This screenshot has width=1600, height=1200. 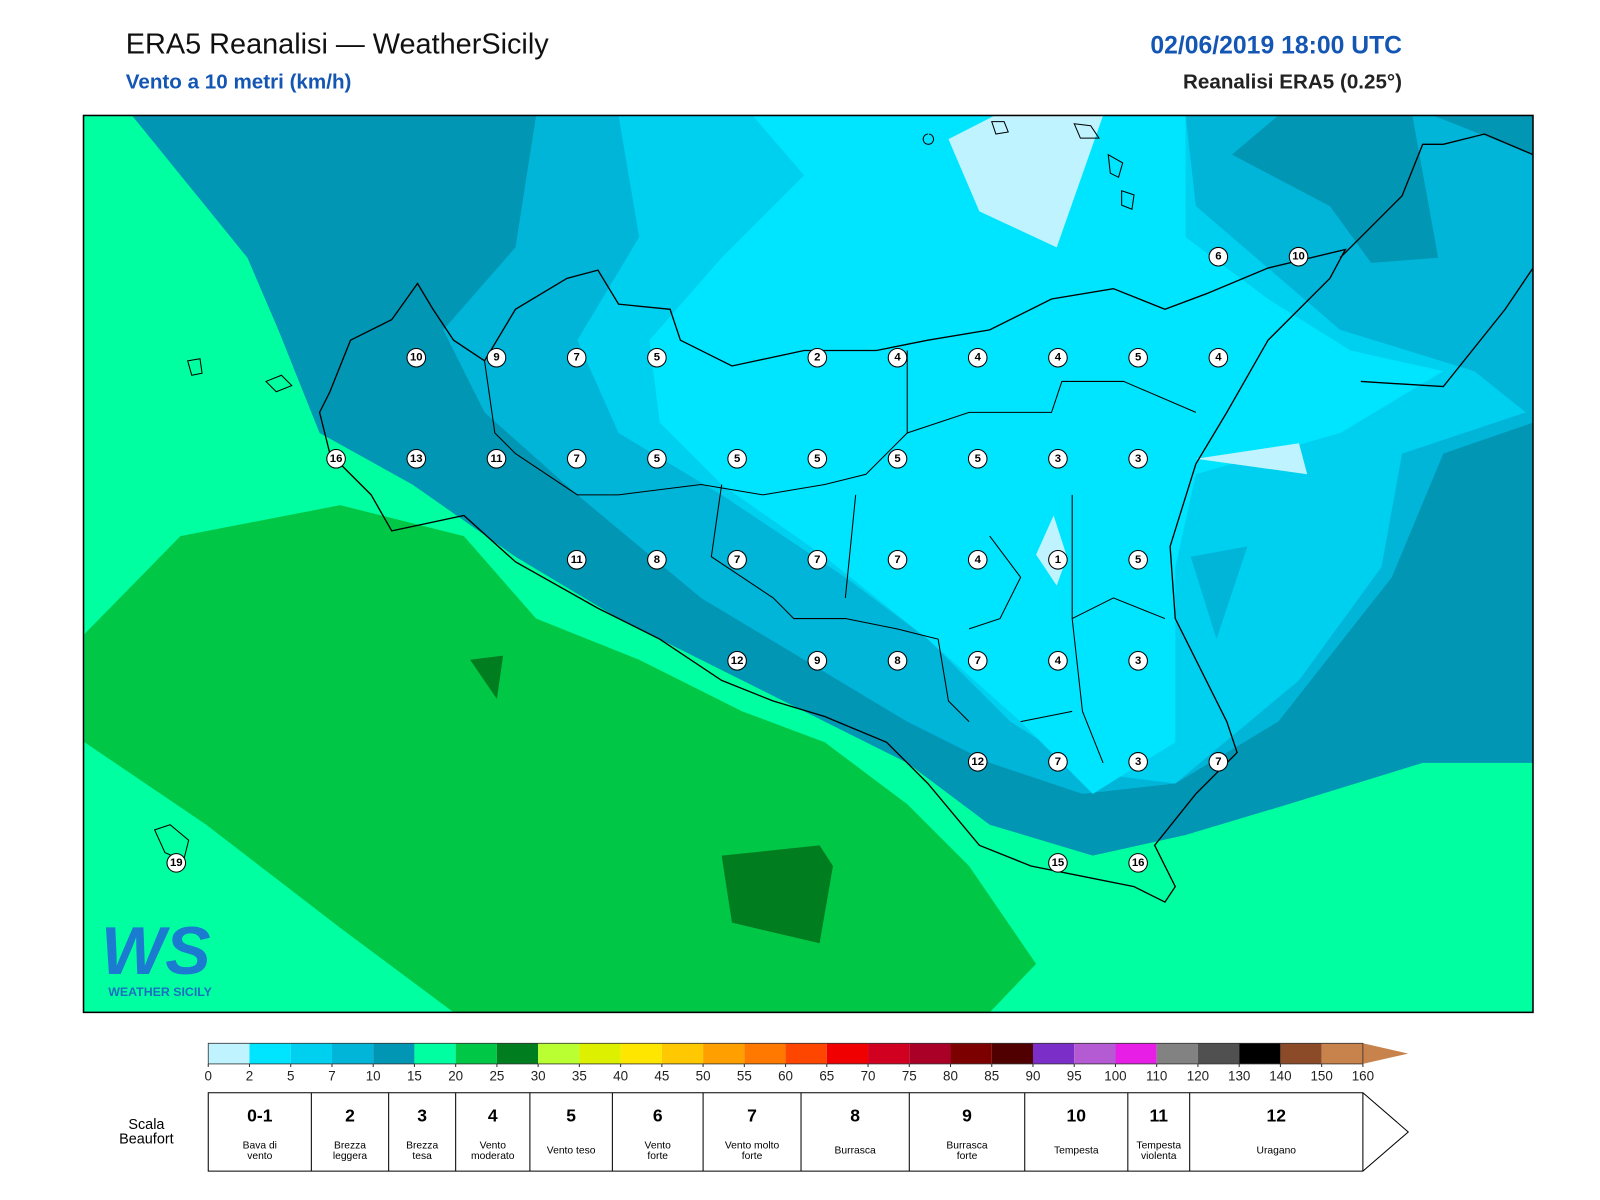 What do you see at coordinates (1198, 1075) in the screenshot?
I see `colorbar-tick-label: 120` at bounding box center [1198, 1075].